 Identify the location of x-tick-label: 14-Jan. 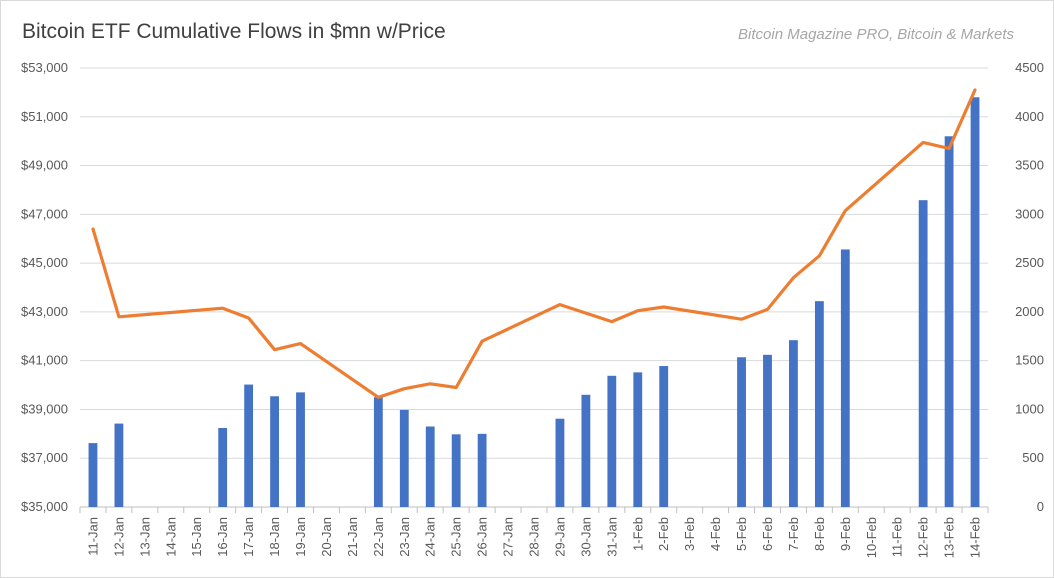
(170, 537).